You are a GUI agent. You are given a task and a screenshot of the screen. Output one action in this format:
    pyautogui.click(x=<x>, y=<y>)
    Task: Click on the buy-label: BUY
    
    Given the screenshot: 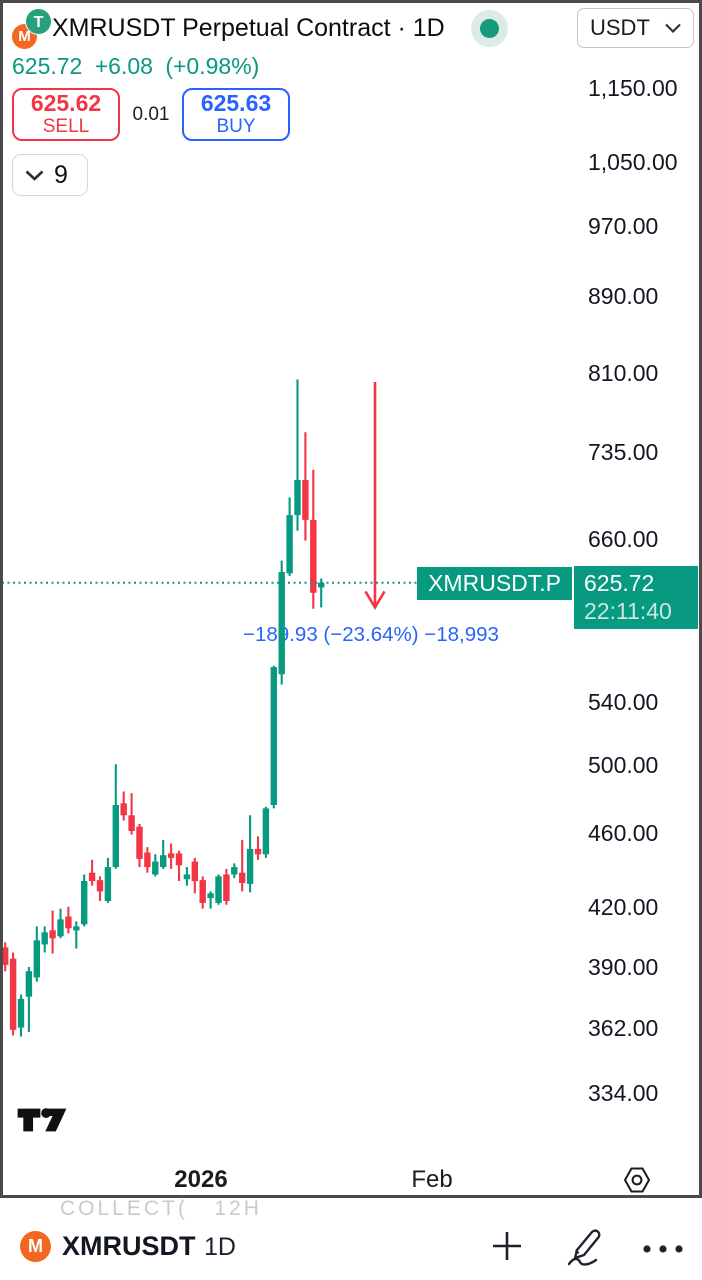 What is the action you would take?
    pyautogui.click(x=236, y=126)
    